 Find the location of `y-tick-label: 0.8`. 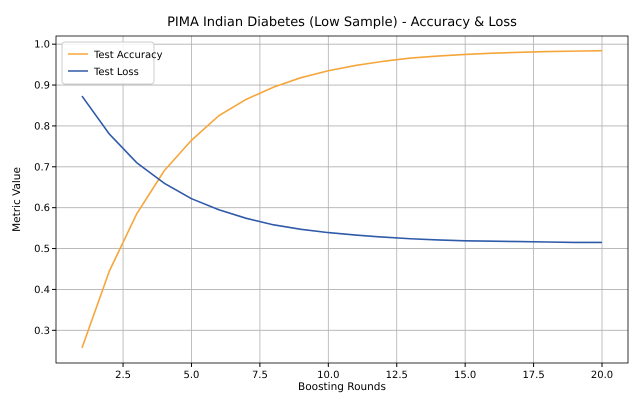

y-tick-label: 0.8 is located at coordinates (42, 126).